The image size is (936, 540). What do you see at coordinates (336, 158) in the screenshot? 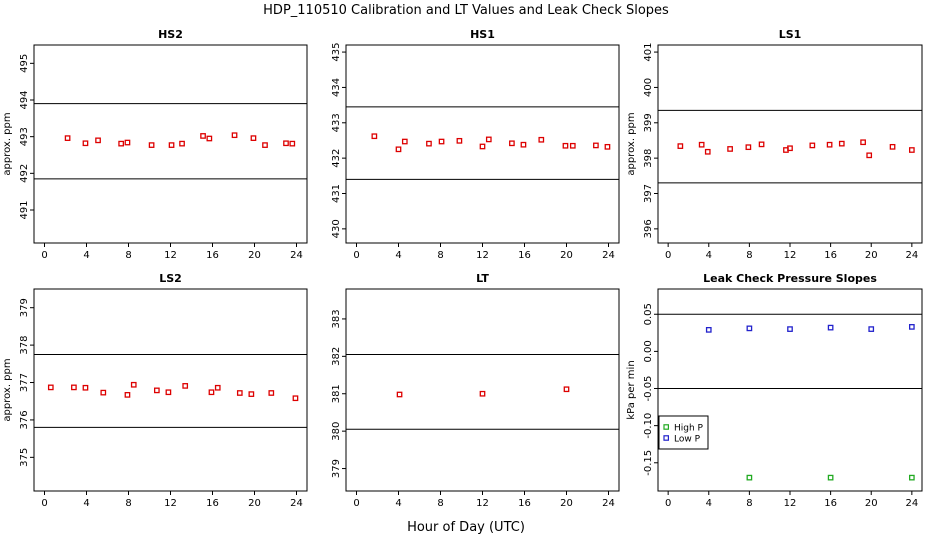
I see `y-tick-label: 432` at bounding box center [336, 158].